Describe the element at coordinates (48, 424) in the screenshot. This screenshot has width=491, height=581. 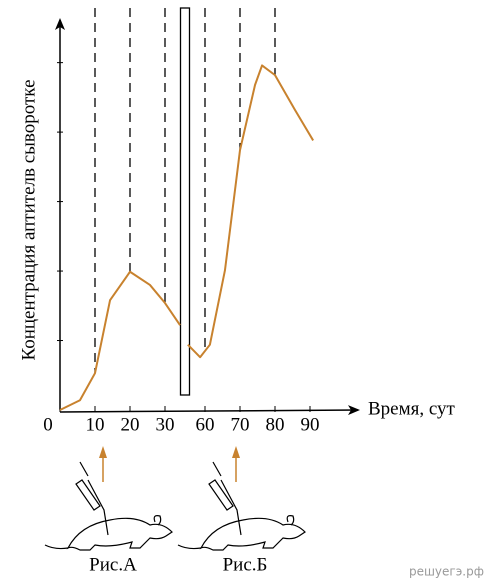
I see `x-tick-label: 0` at that location.